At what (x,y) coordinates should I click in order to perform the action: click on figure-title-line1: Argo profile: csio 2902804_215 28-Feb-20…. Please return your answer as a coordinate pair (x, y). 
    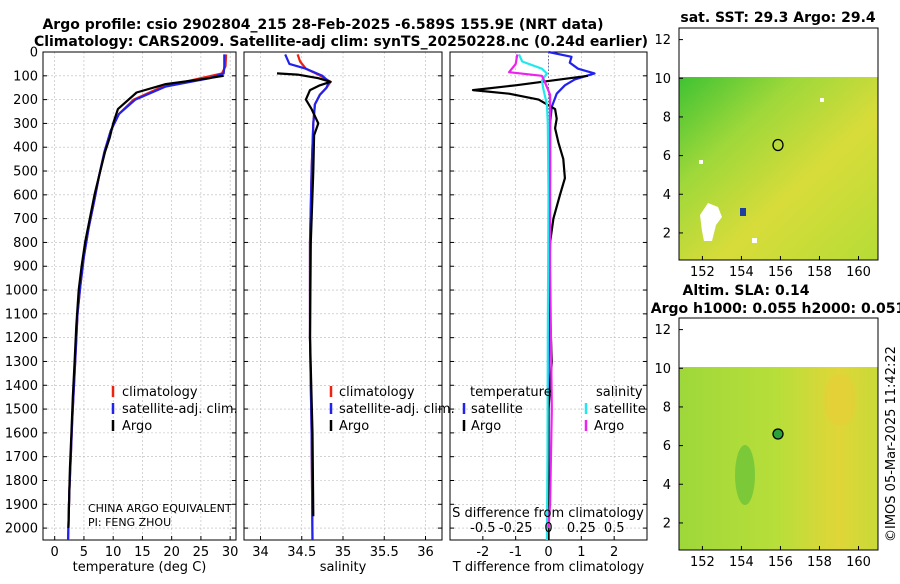
    Looking at the image, I should click on (322, 25).